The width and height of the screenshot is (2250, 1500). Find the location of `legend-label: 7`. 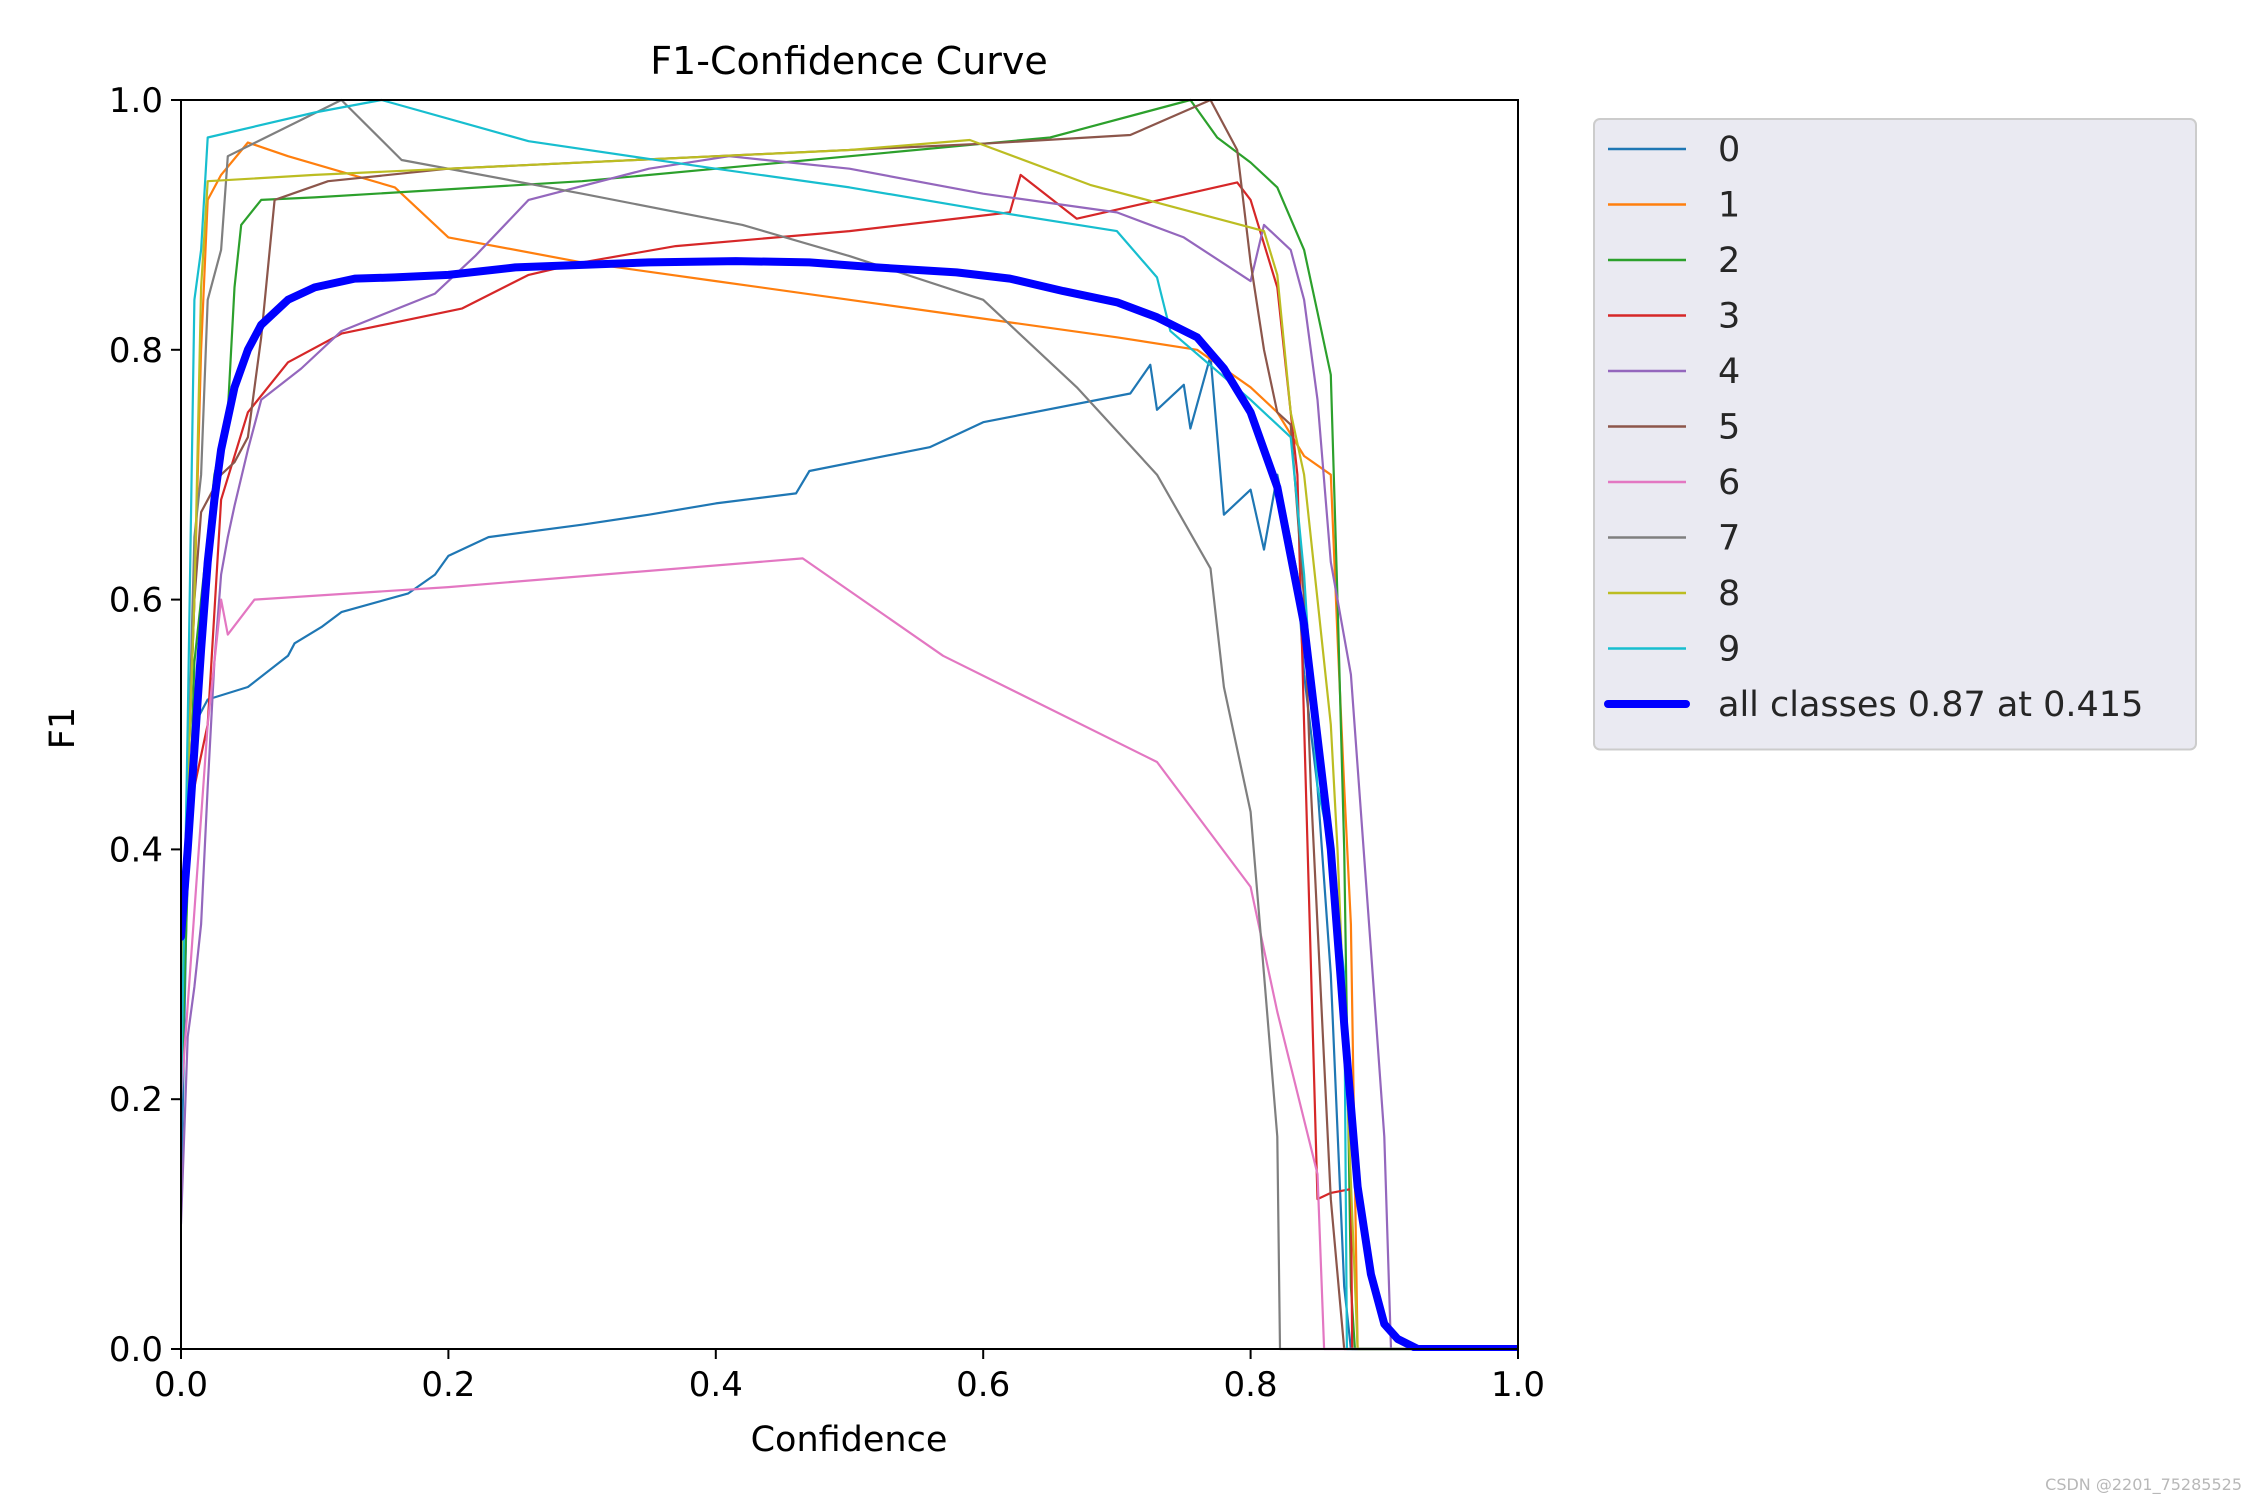

legend-label: 7 is located at coordinates (1729, 539).